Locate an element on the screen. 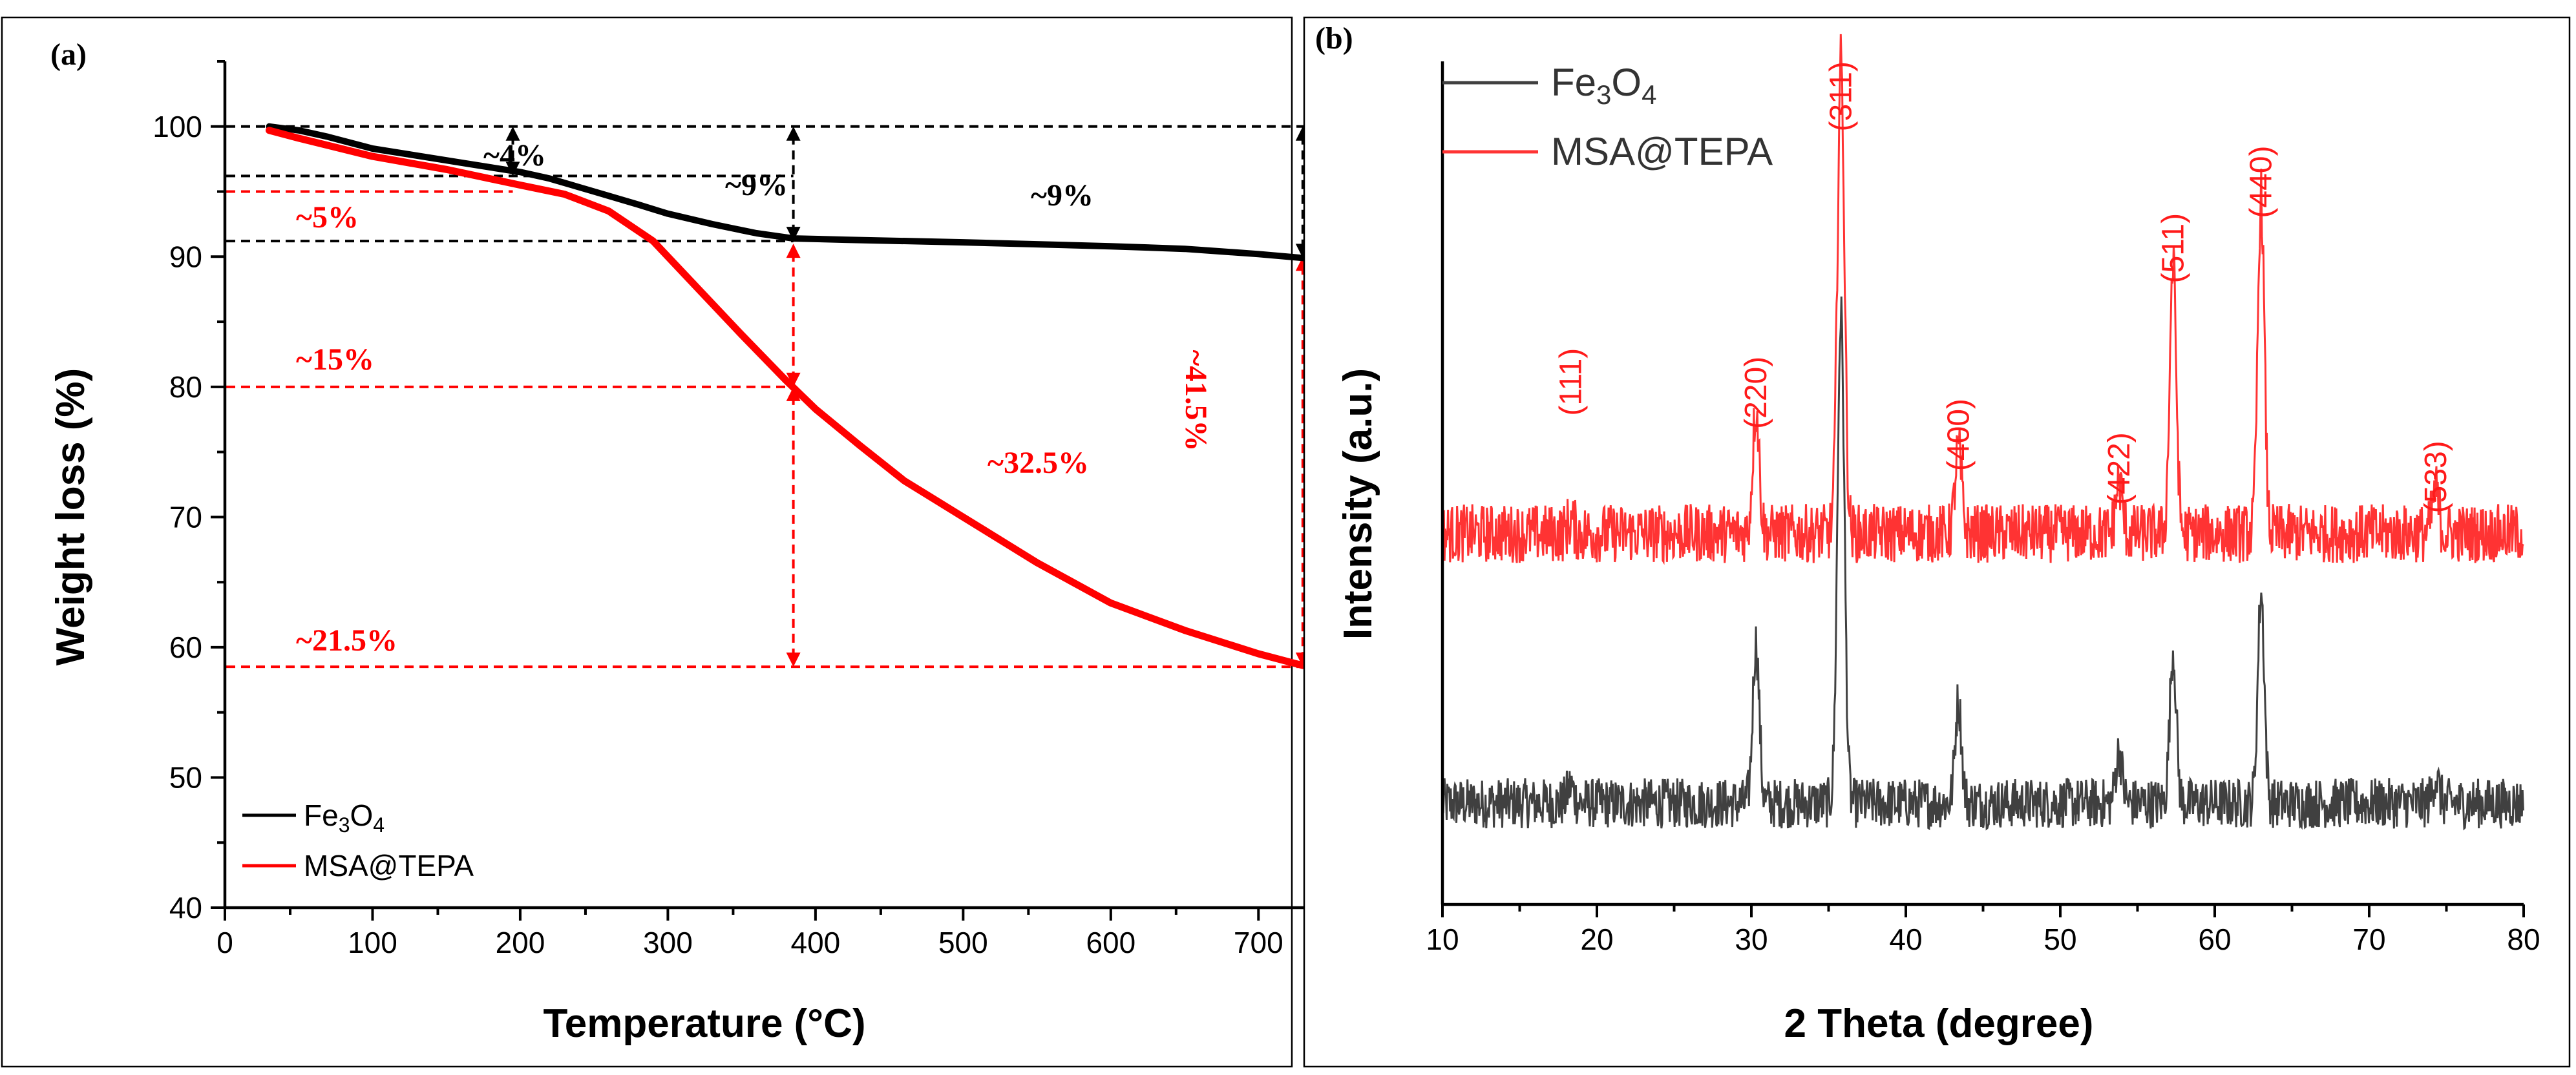 This screenshot has height=1075, width=2576. annotation-21-5pct: ~21.5% is located at coordinates (346, 640).